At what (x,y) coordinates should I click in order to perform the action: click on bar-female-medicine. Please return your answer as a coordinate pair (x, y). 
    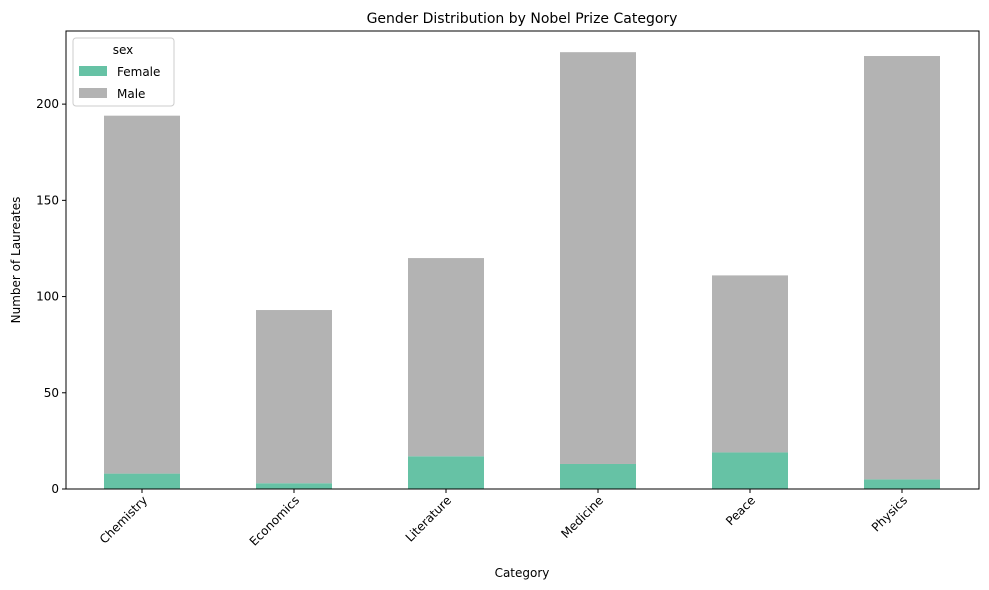
    Looking at the image, I should click on (598, 476).